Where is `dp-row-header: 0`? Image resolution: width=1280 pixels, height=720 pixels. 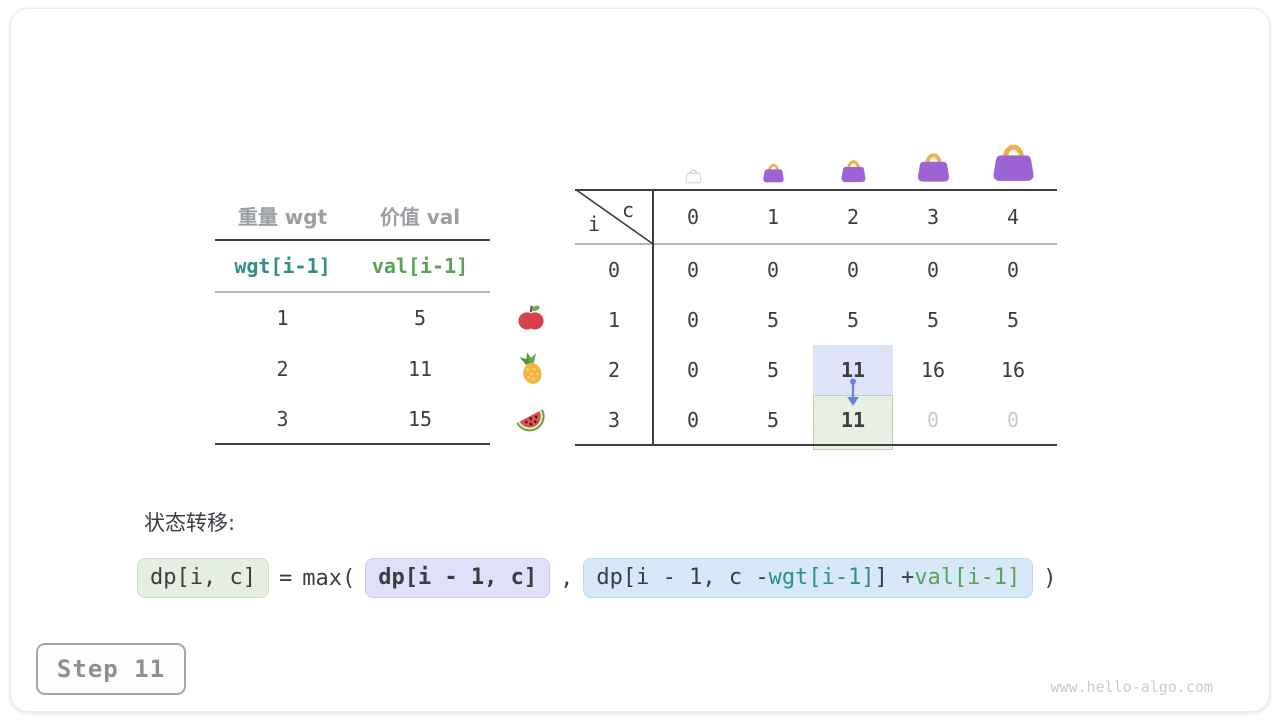 dp-row-header: 0 is located at coordinates (614, 270).